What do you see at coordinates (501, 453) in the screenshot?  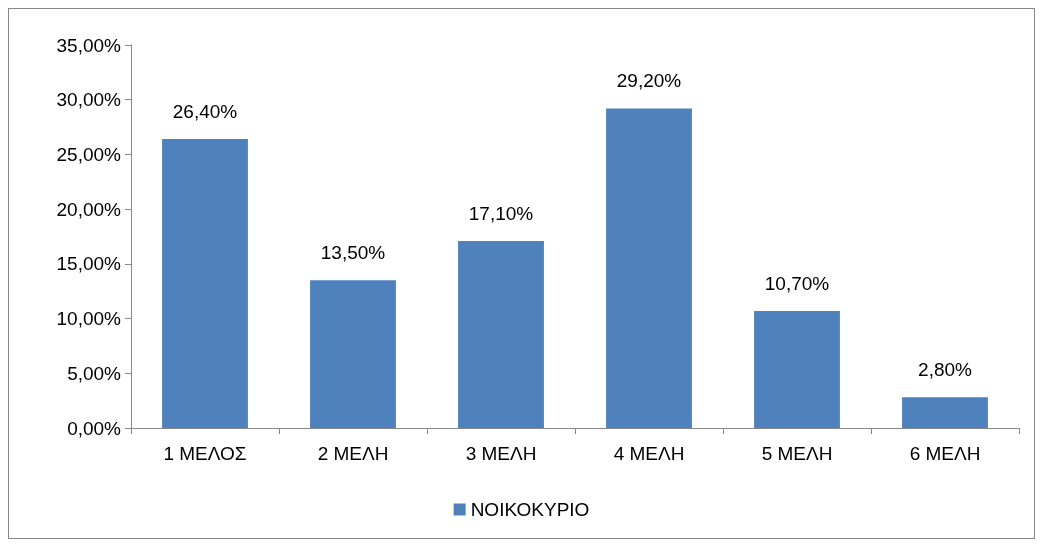 I see `x-tick-label: 3 ΜΕΛΗ` at bounding box center [501, 453].